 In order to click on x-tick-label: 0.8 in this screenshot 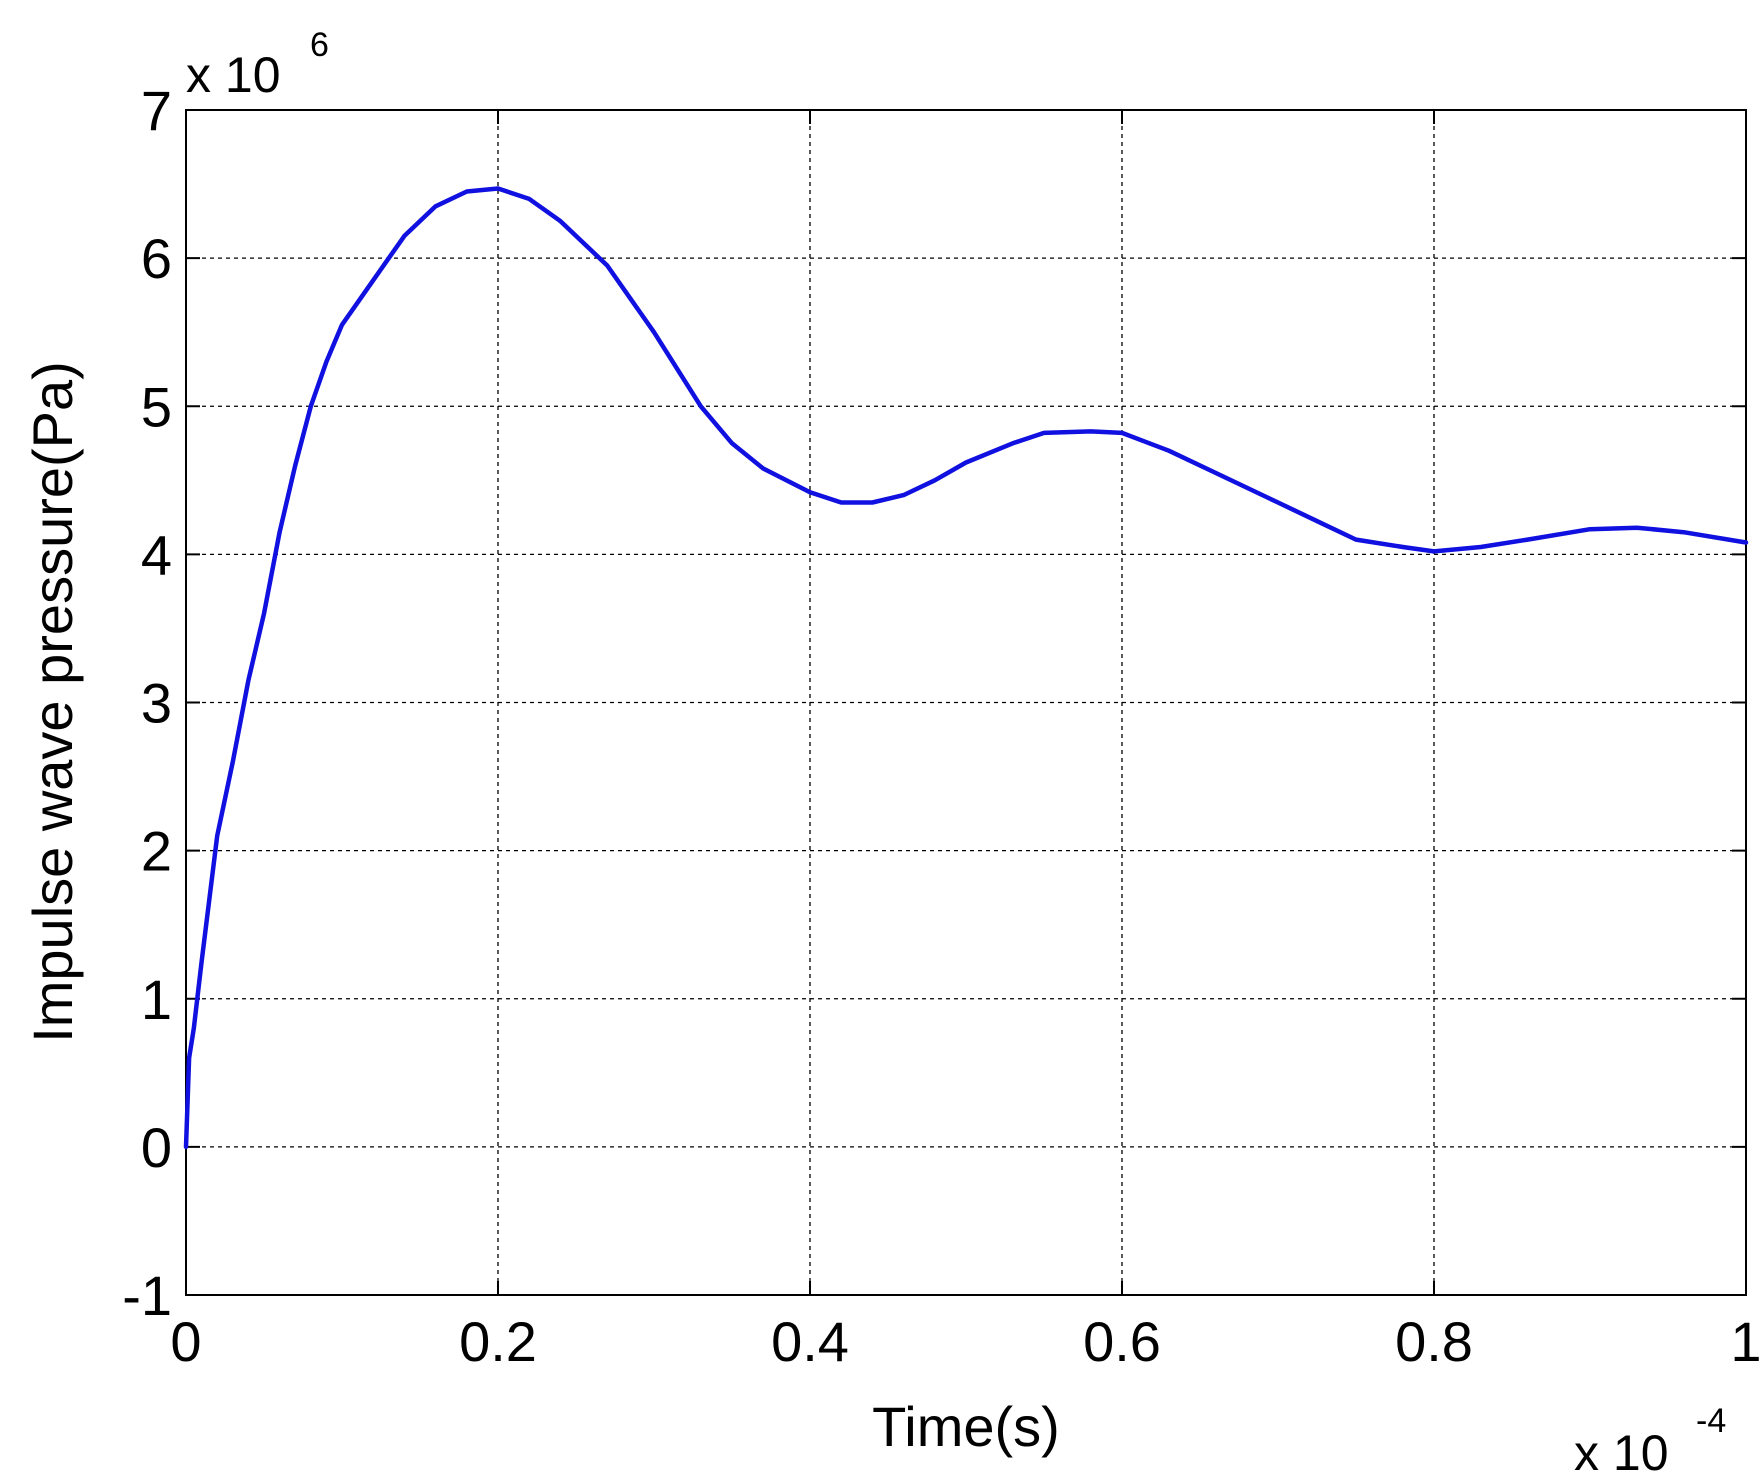, I will do `click(1434, 1341)`.